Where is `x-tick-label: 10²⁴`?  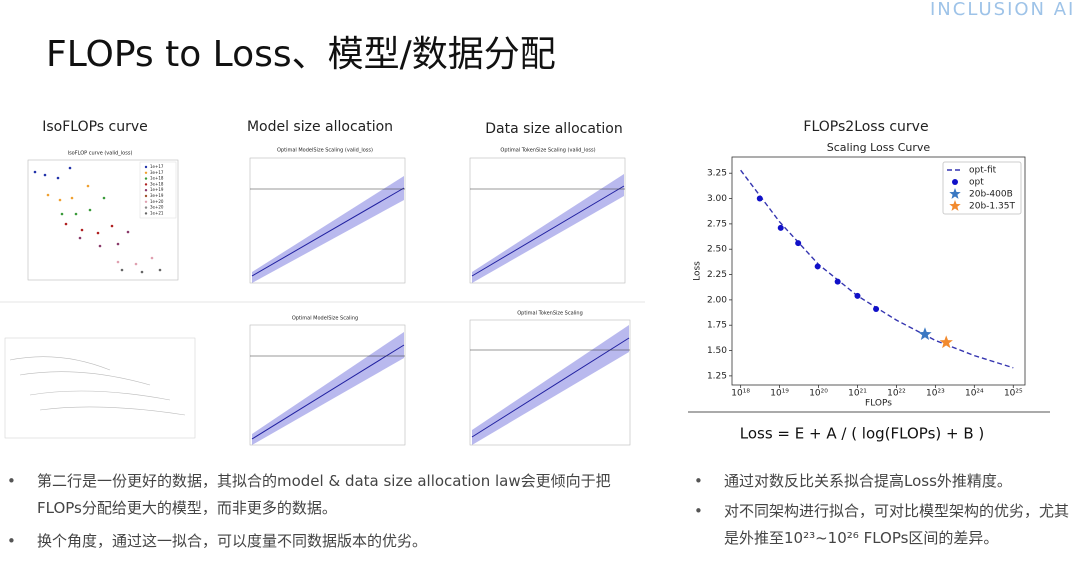
x-tick-label: 10²⁴ is located at coordinates (974, 394).